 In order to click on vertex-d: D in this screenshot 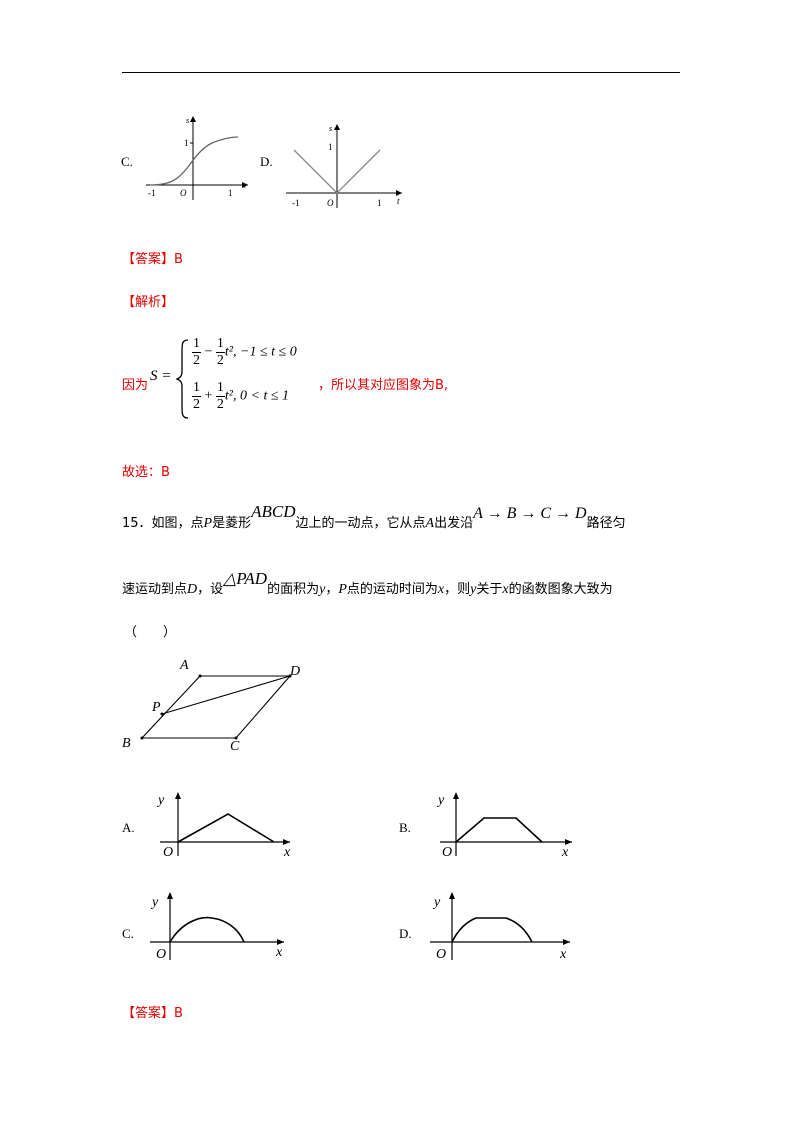, I will do `click(294, 671)`.